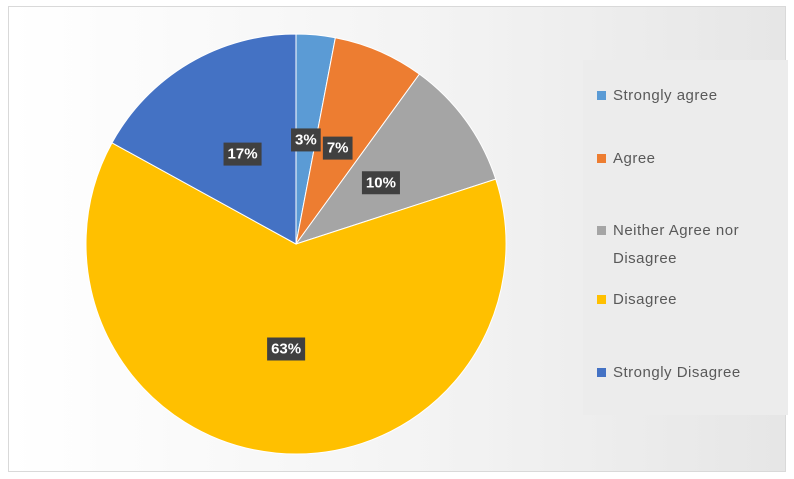 The width and height of the screenshot is (794, 479). Describe the element at coordinates (676, 244) in the screenshot. I see `legend-label: Neither Agree nor Disagree` at that location.